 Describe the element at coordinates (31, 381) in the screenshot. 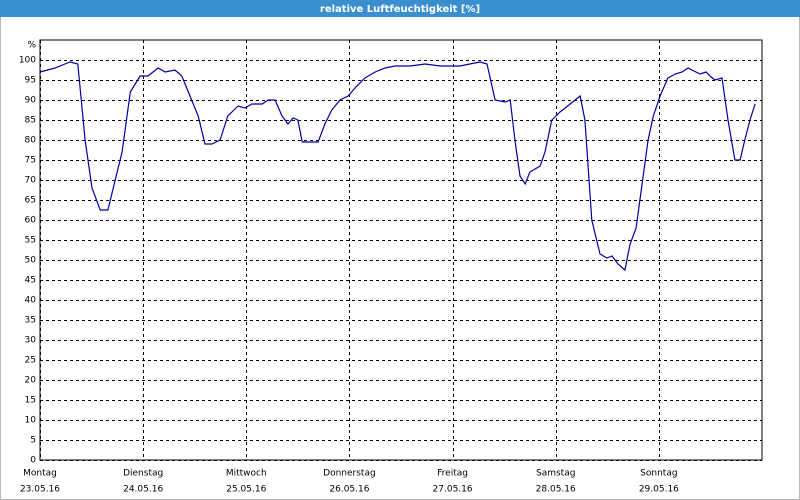

I see `y-tick-label: 20` at that location.